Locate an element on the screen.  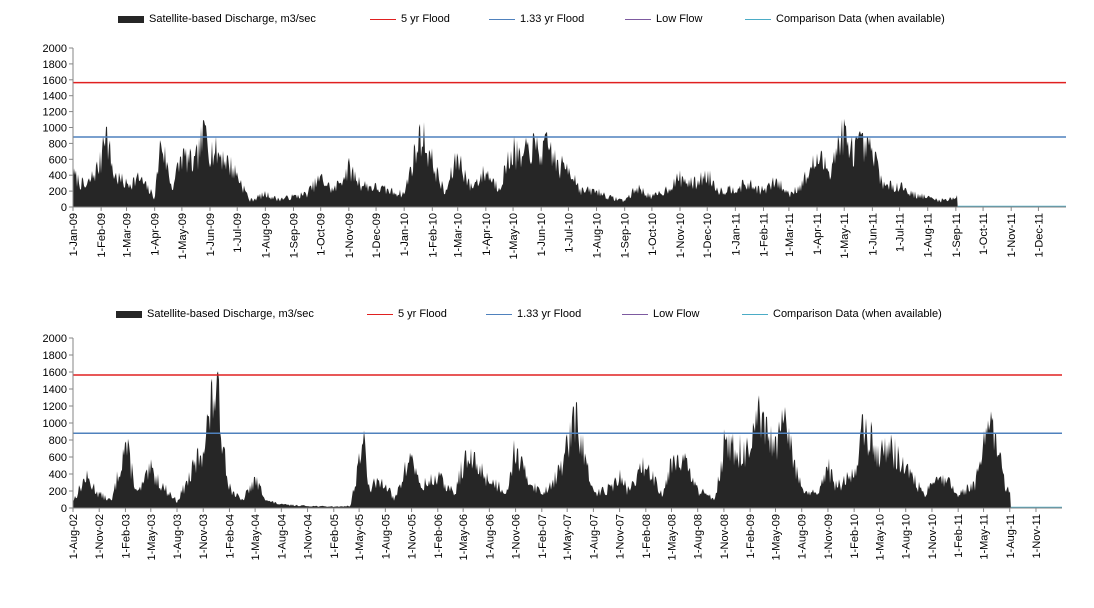
x-tick-label: 1-Nov-06 is located at coordinates (517, 536).